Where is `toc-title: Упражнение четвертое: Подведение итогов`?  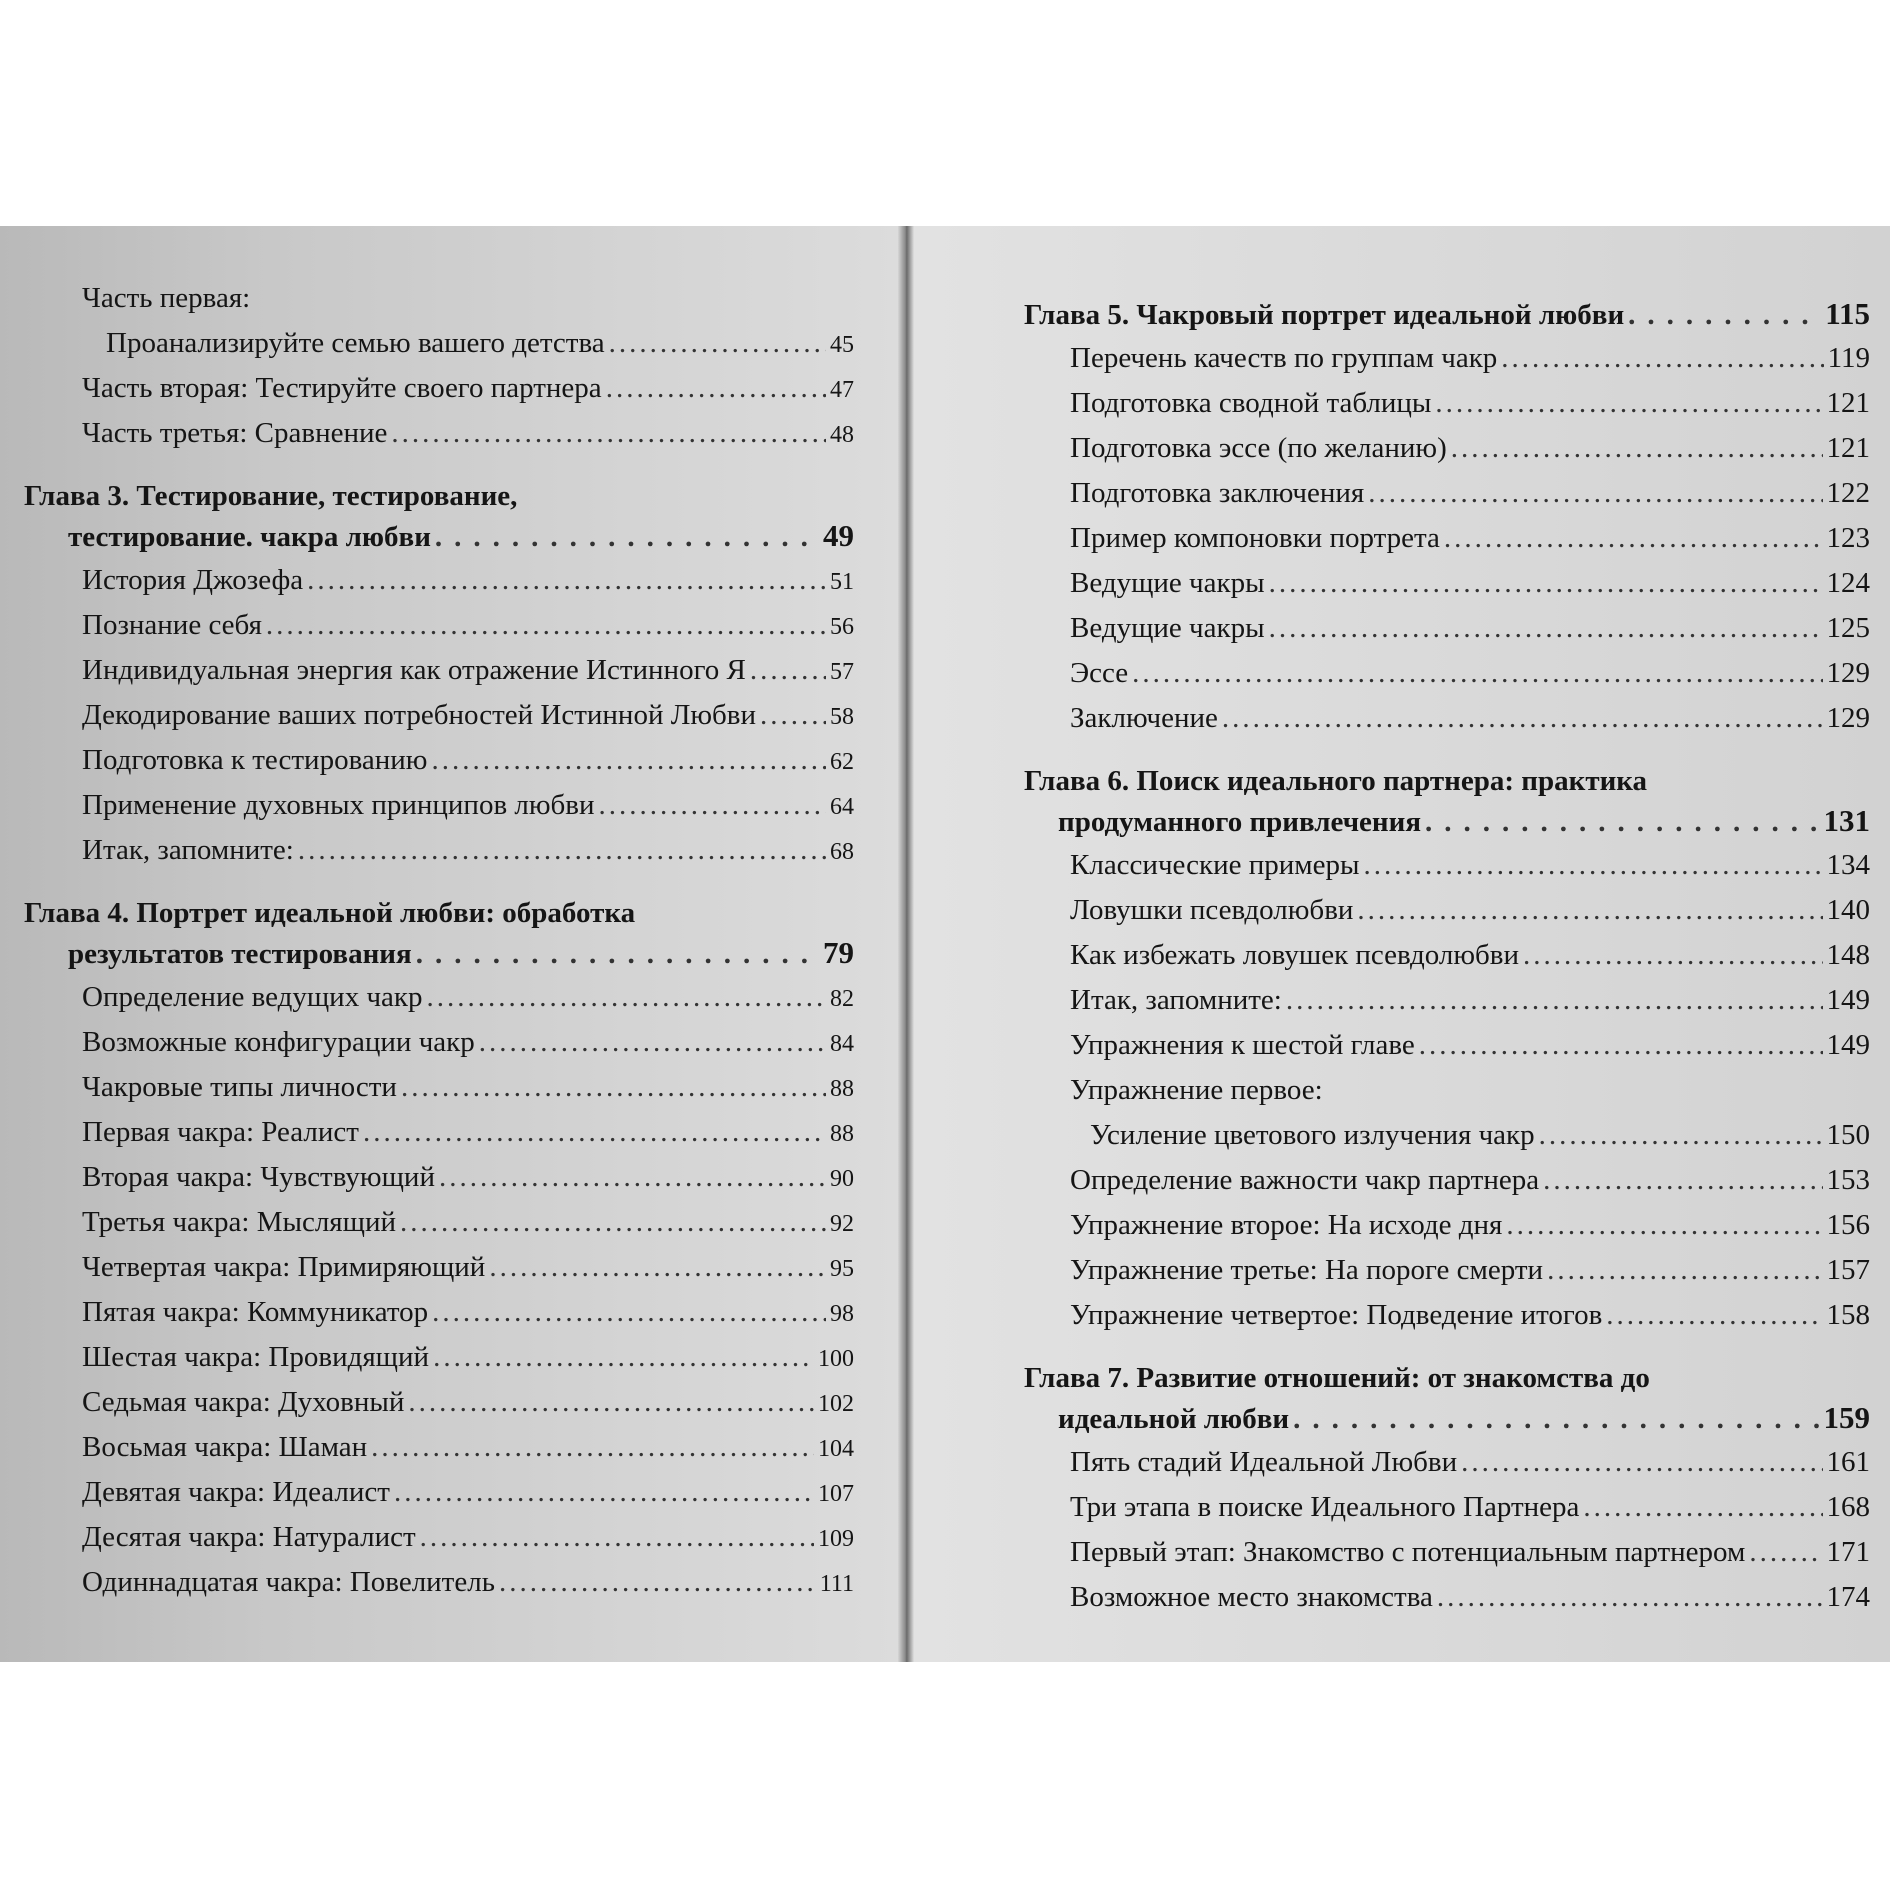 toc-title: Упражнение четвертое: Подведение итогов is located at coordinates (1336, 1315).